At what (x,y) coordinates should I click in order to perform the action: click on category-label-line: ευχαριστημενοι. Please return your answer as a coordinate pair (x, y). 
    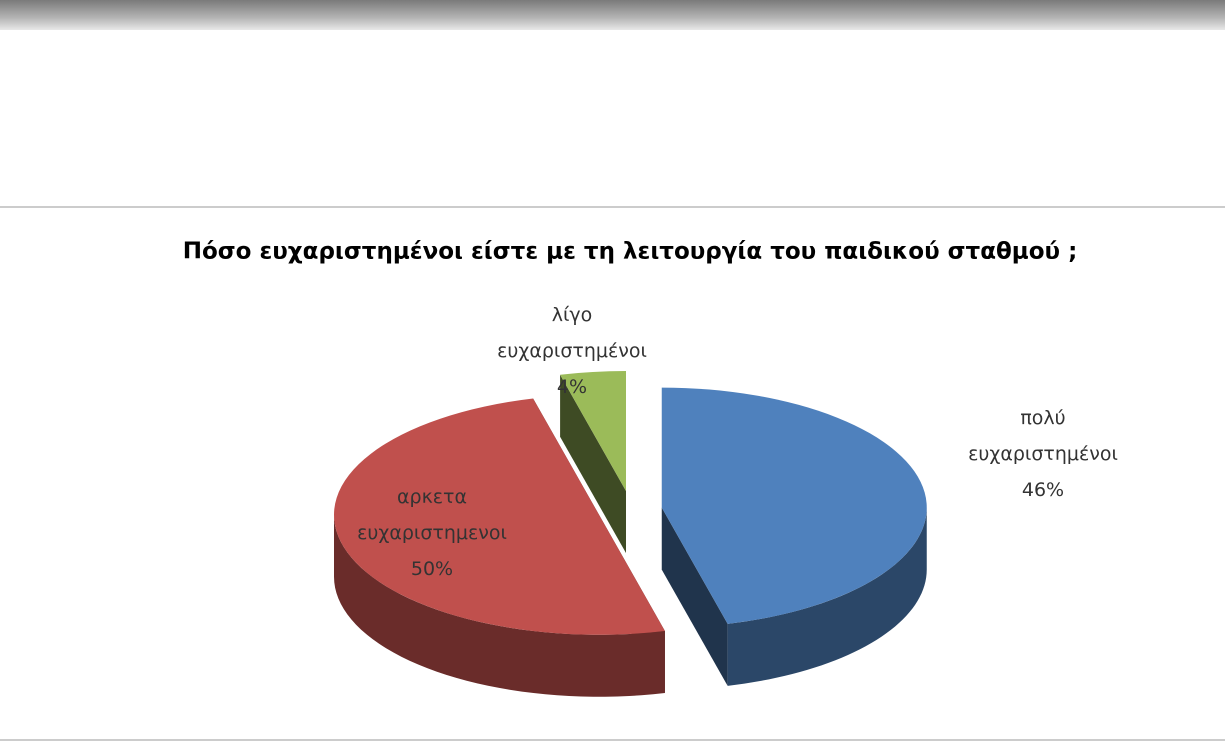
    Looking at the image, I should click on (432, 533).